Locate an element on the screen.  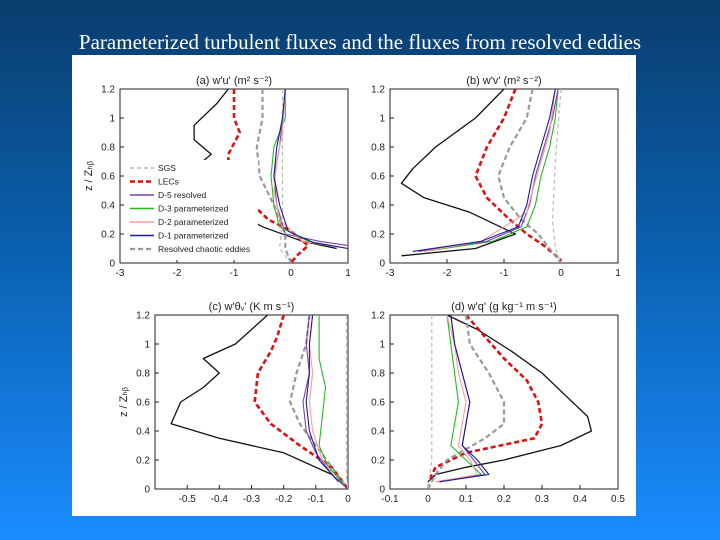
legend-background is located at coordinates (192, 210).